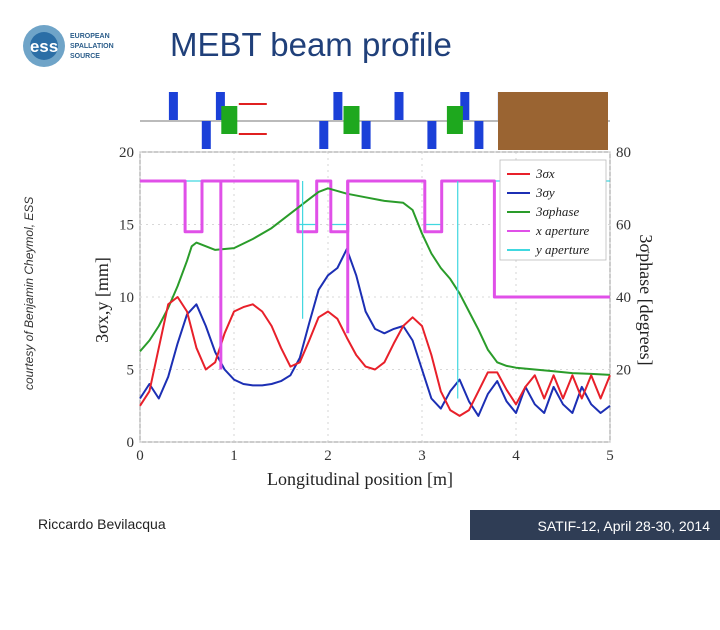  I want to click on page-title: MEBT beam profile, so click(311, 44).